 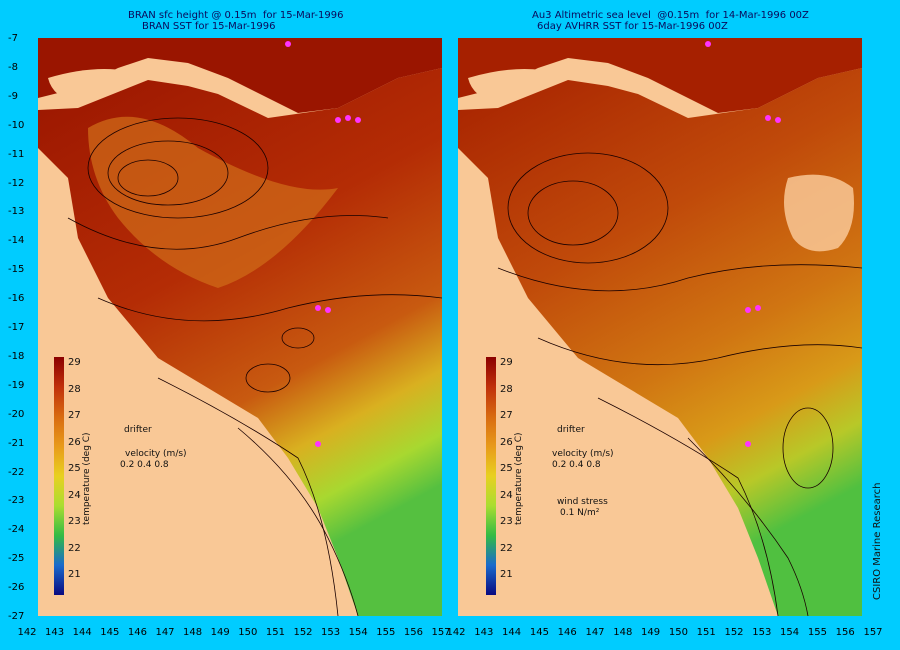 What do you see at coordinates (582, 502) in the screenshot?
I see `wind-stress-label: wind stress` at bounding box center [582, 502].